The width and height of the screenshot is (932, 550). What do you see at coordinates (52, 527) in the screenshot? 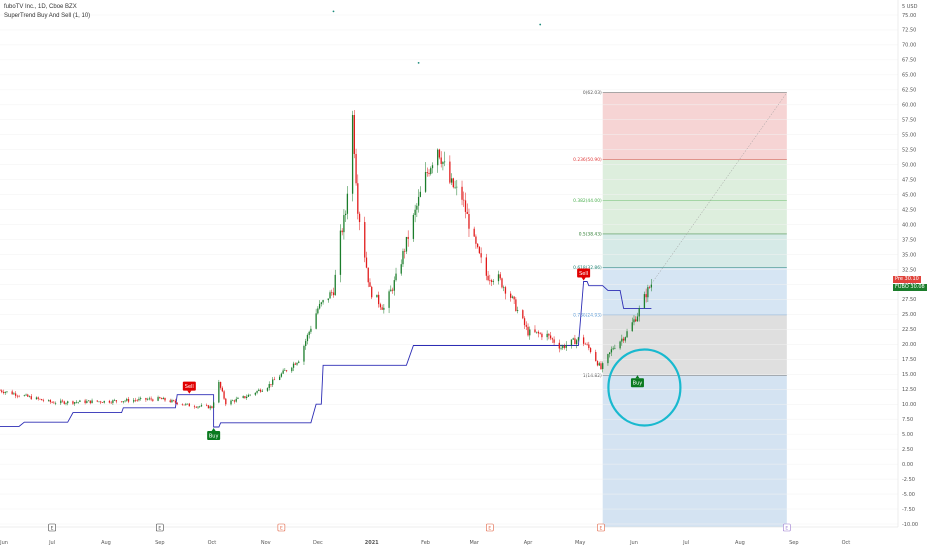
I see `earnings-marker` at bounding box center [52, 527].